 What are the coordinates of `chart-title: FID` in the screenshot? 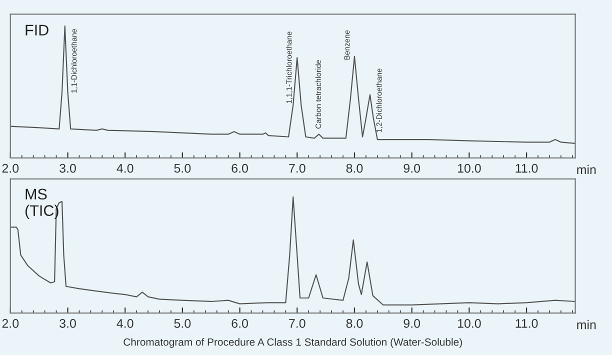 It's located at (37, 30).